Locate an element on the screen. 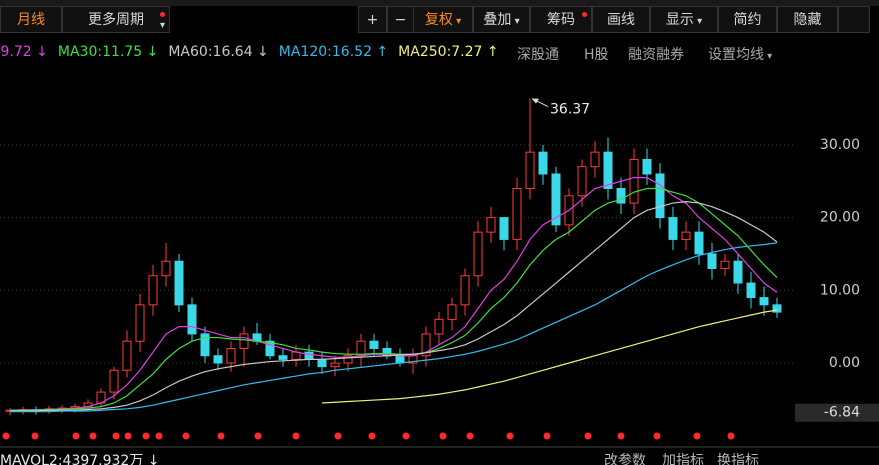 The height and width of the screenshot is (465, 879). toolbar-button: 筹码 is located at coordinates (561, 19).